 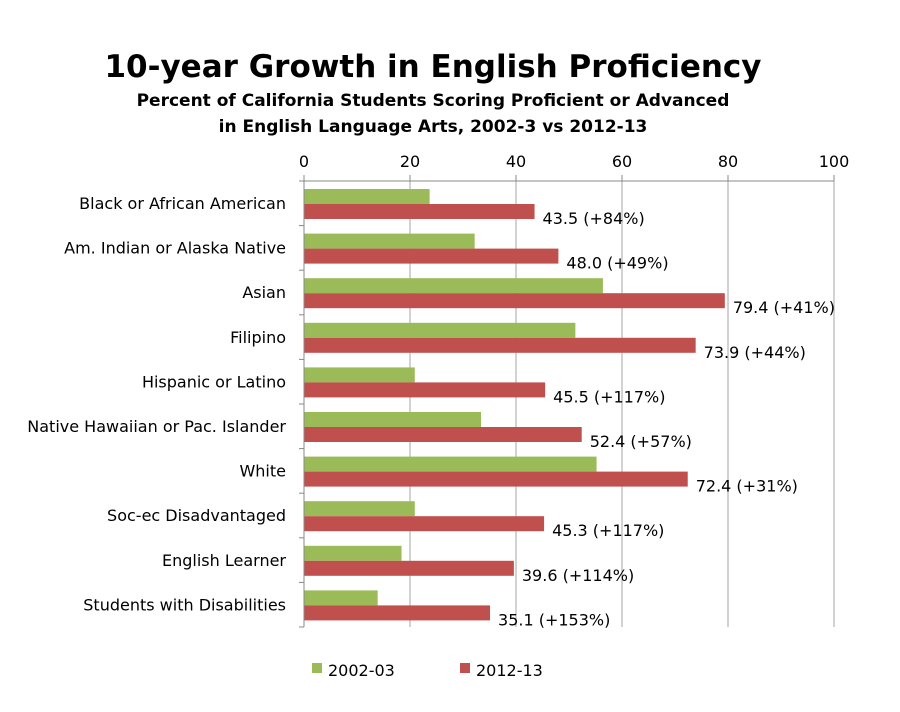 I want to click on category-label-8: English Learner, so click(x=224, y=560).